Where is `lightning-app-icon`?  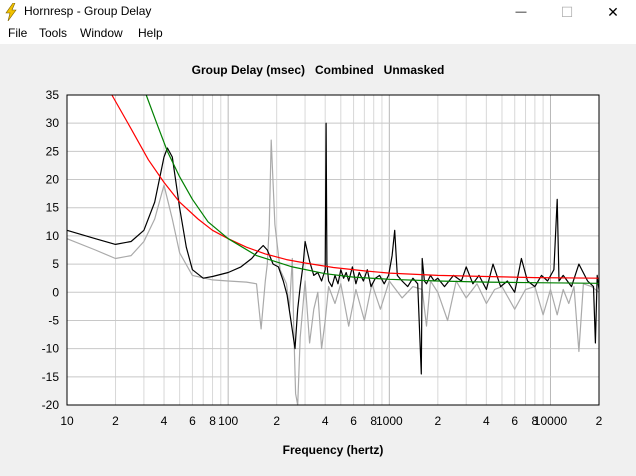 lightning-app-icon is located at coordinates (11, 12).